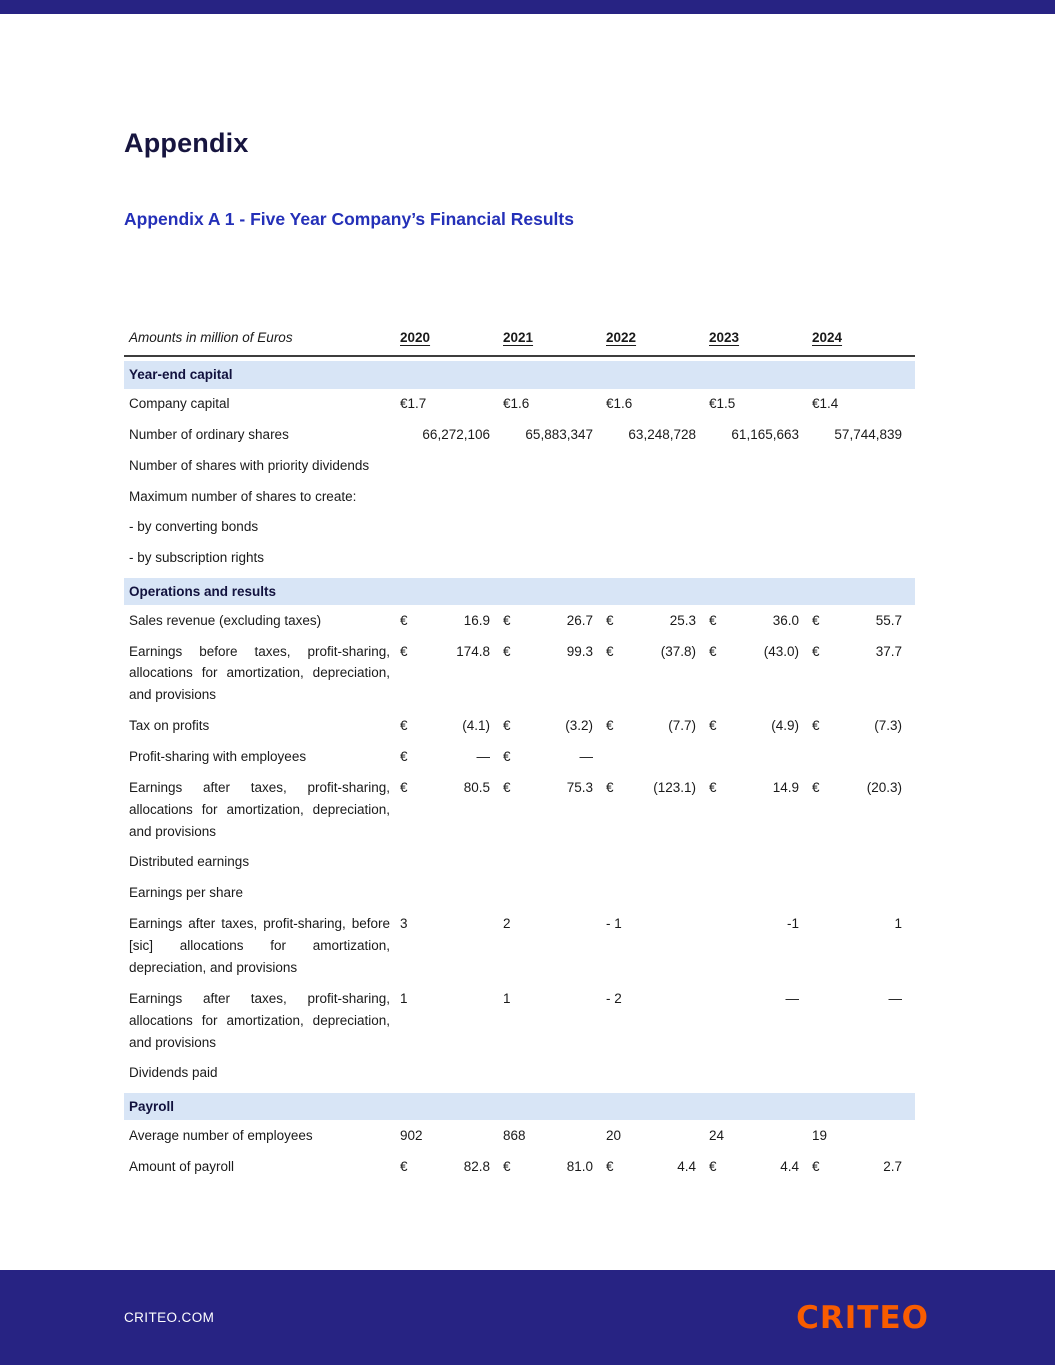 Image resolution: width=1055 pixels, height=1365 pixels. Describe the element at coordinates (451, 788) in the screenshot. I see `row-cell-2020: €80.5` at that location.